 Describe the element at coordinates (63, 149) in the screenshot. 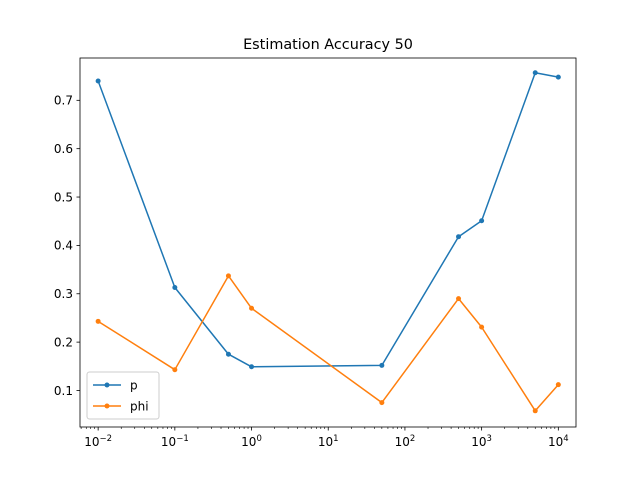

I see `y-tick-label: 0.6` at that location.